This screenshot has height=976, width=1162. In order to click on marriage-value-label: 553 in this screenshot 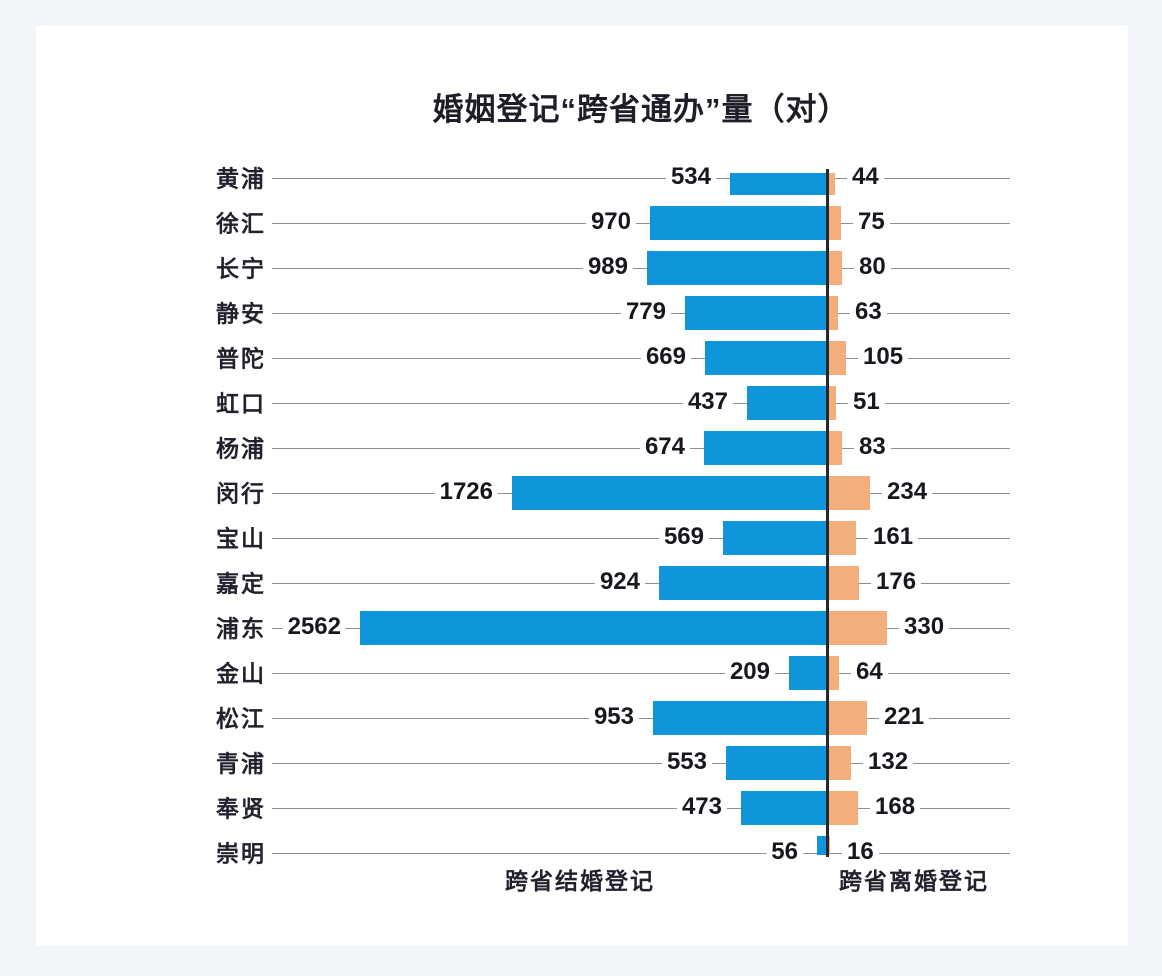, I will do `click(686, 761)`.